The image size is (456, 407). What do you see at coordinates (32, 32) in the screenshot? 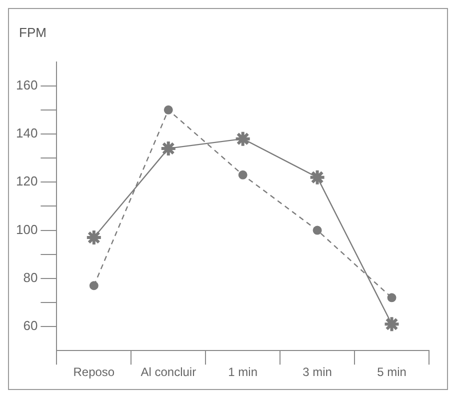
I see `y-axis-title: FPM` at bounding box center [32, 32].